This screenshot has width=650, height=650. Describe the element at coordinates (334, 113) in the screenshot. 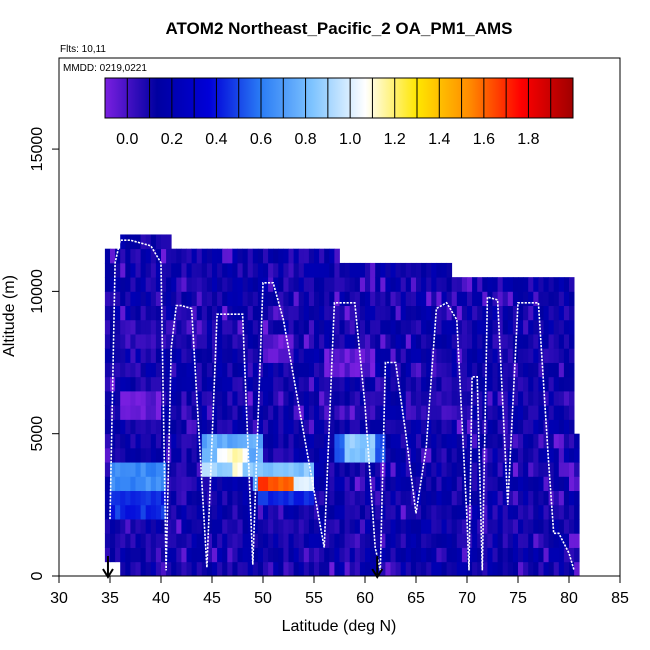

I see `colorbar-ticks: 0.0 0.2 0.4 0.6 0.8 1.0 1.2 1.4 1.6 1.8` at that location.